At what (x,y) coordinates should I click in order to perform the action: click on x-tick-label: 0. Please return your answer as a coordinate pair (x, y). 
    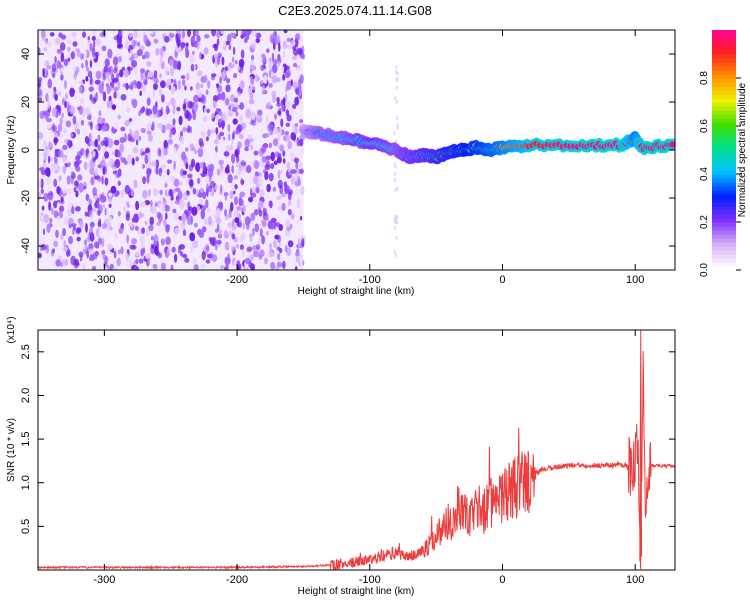
    Looking at the image, I should click on (502, 280).